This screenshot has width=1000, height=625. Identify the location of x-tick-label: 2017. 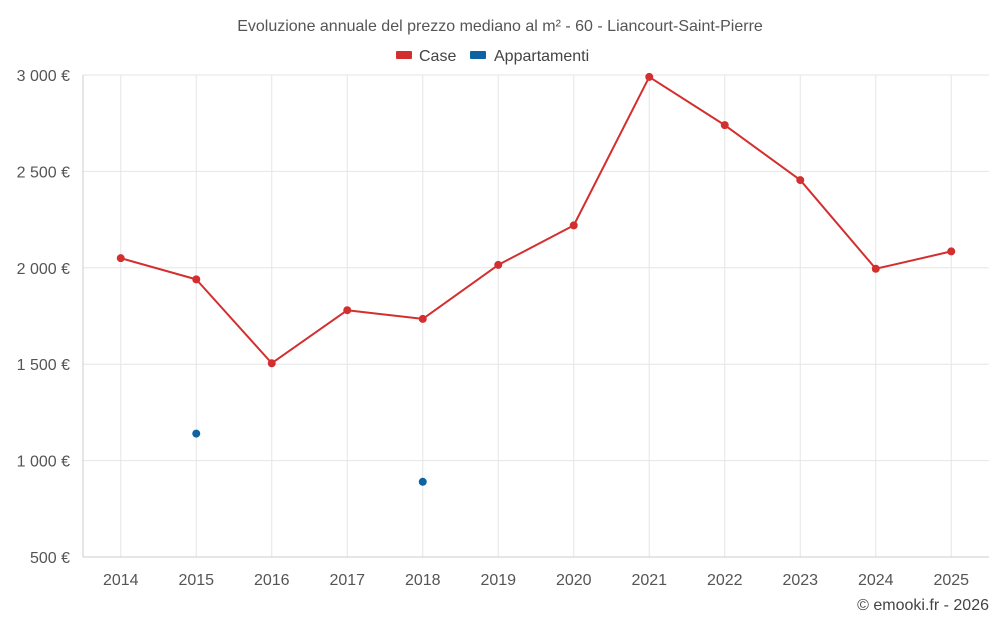
(347, 580).